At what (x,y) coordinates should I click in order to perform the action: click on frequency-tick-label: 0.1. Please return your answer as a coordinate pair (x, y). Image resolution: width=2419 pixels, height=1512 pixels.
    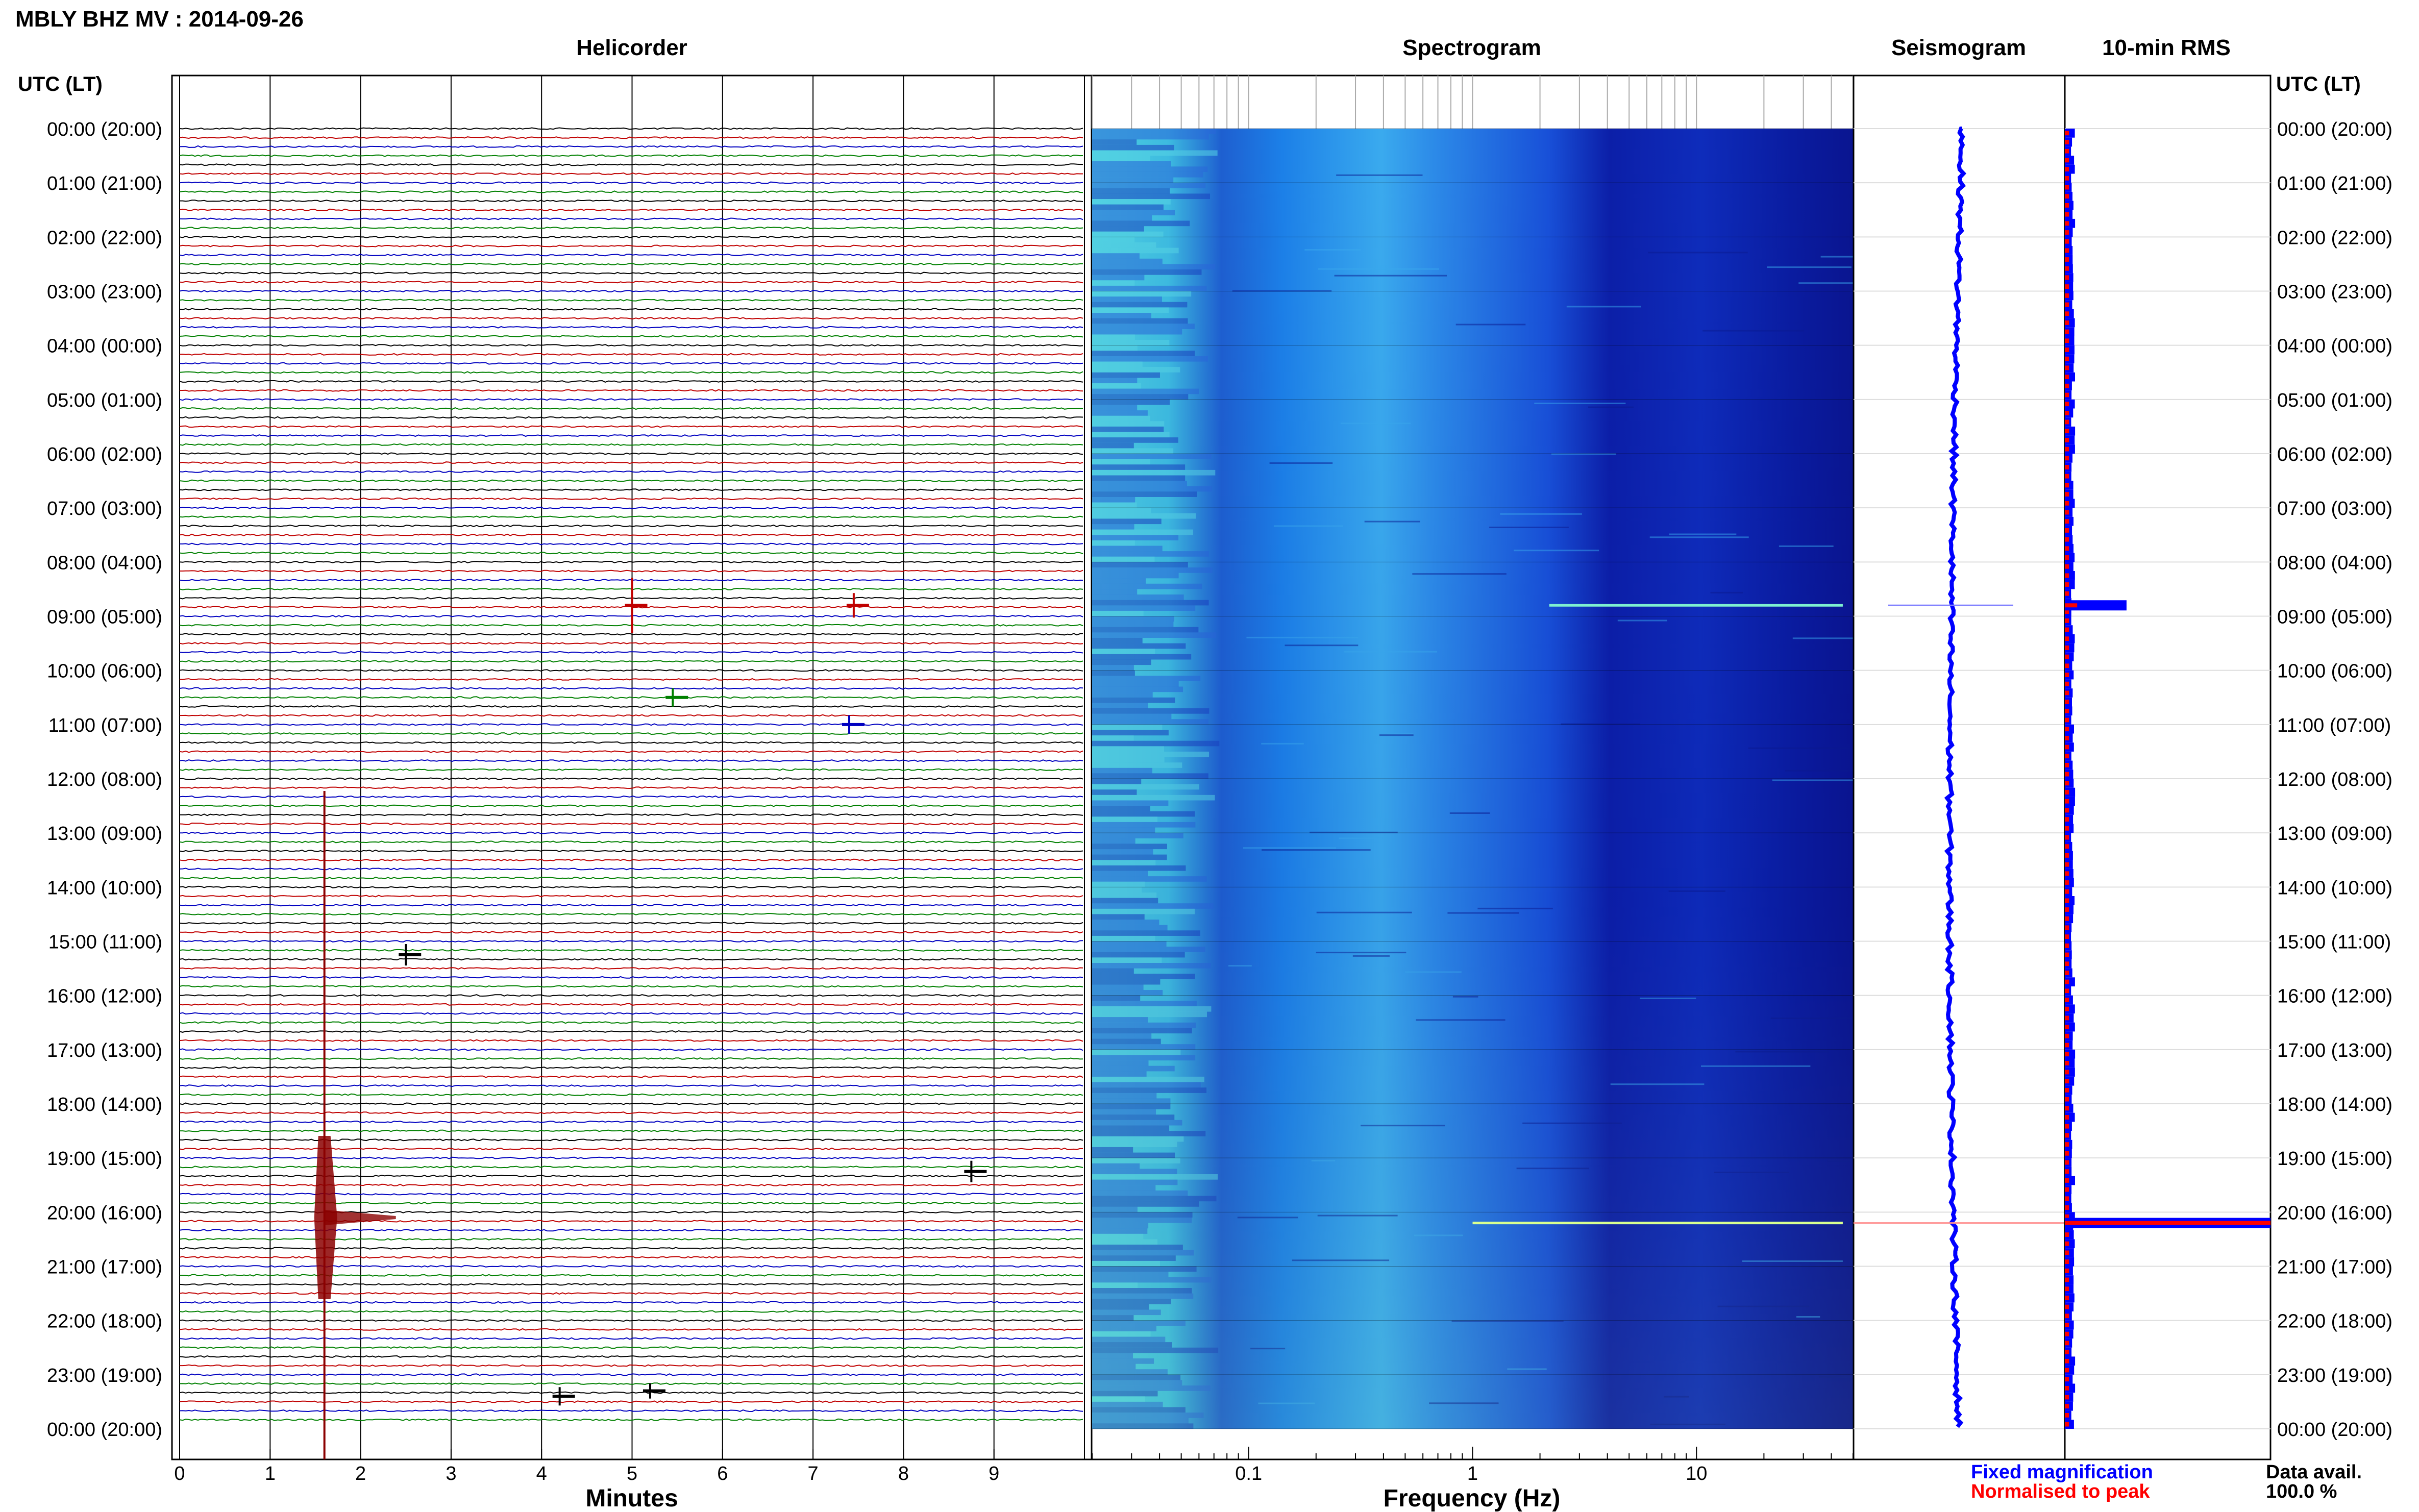
    Looking at the image, I should click on (1248, 1473).